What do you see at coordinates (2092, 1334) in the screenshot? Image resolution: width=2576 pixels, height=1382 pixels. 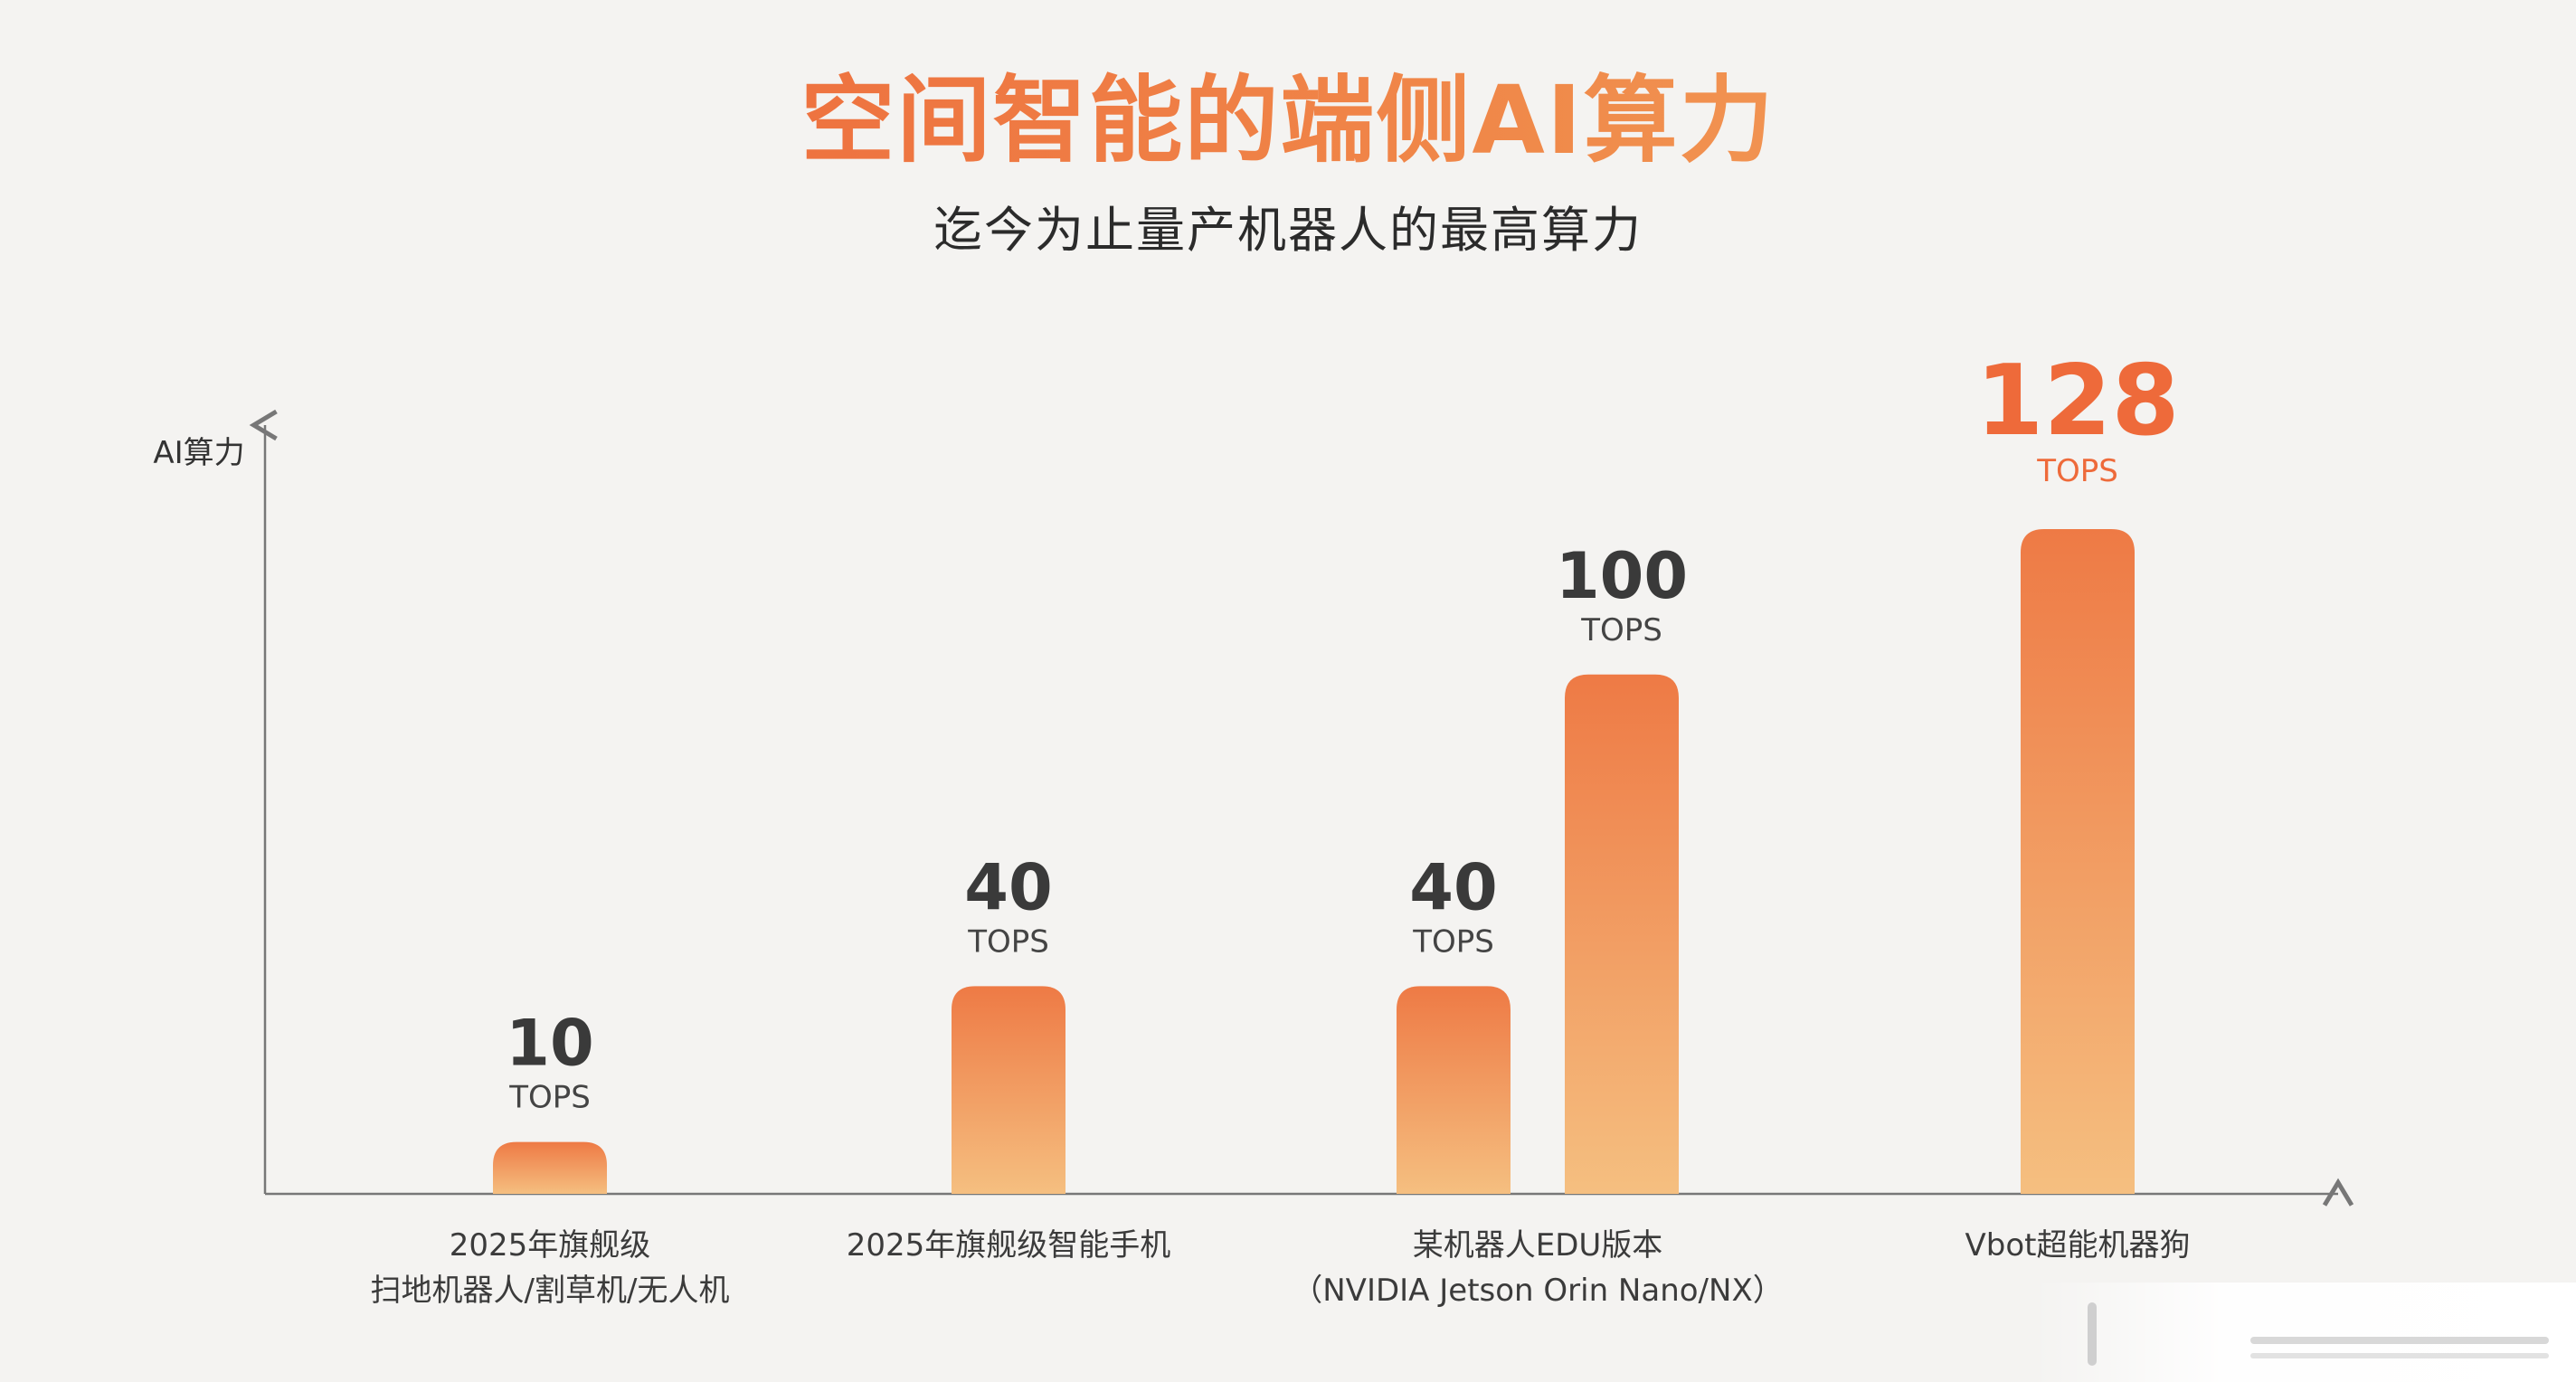 I see `scroll-handle` at bounding box center [2092, 1334].